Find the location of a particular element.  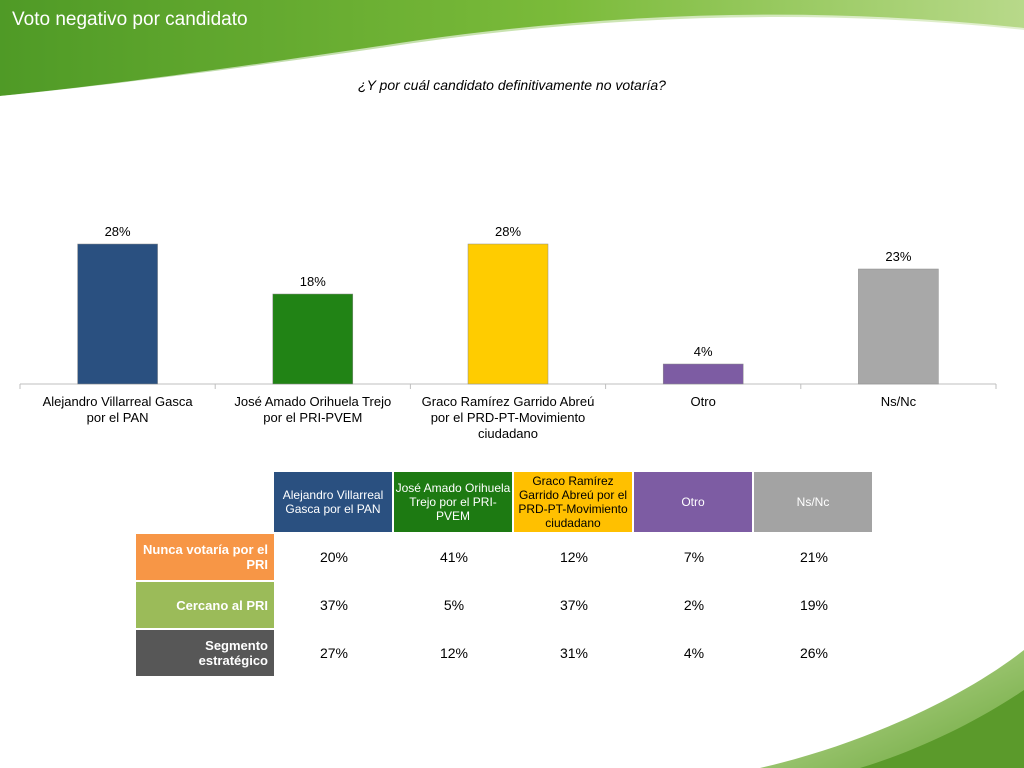

data-label: 23% is located at coordinates (898, 256).